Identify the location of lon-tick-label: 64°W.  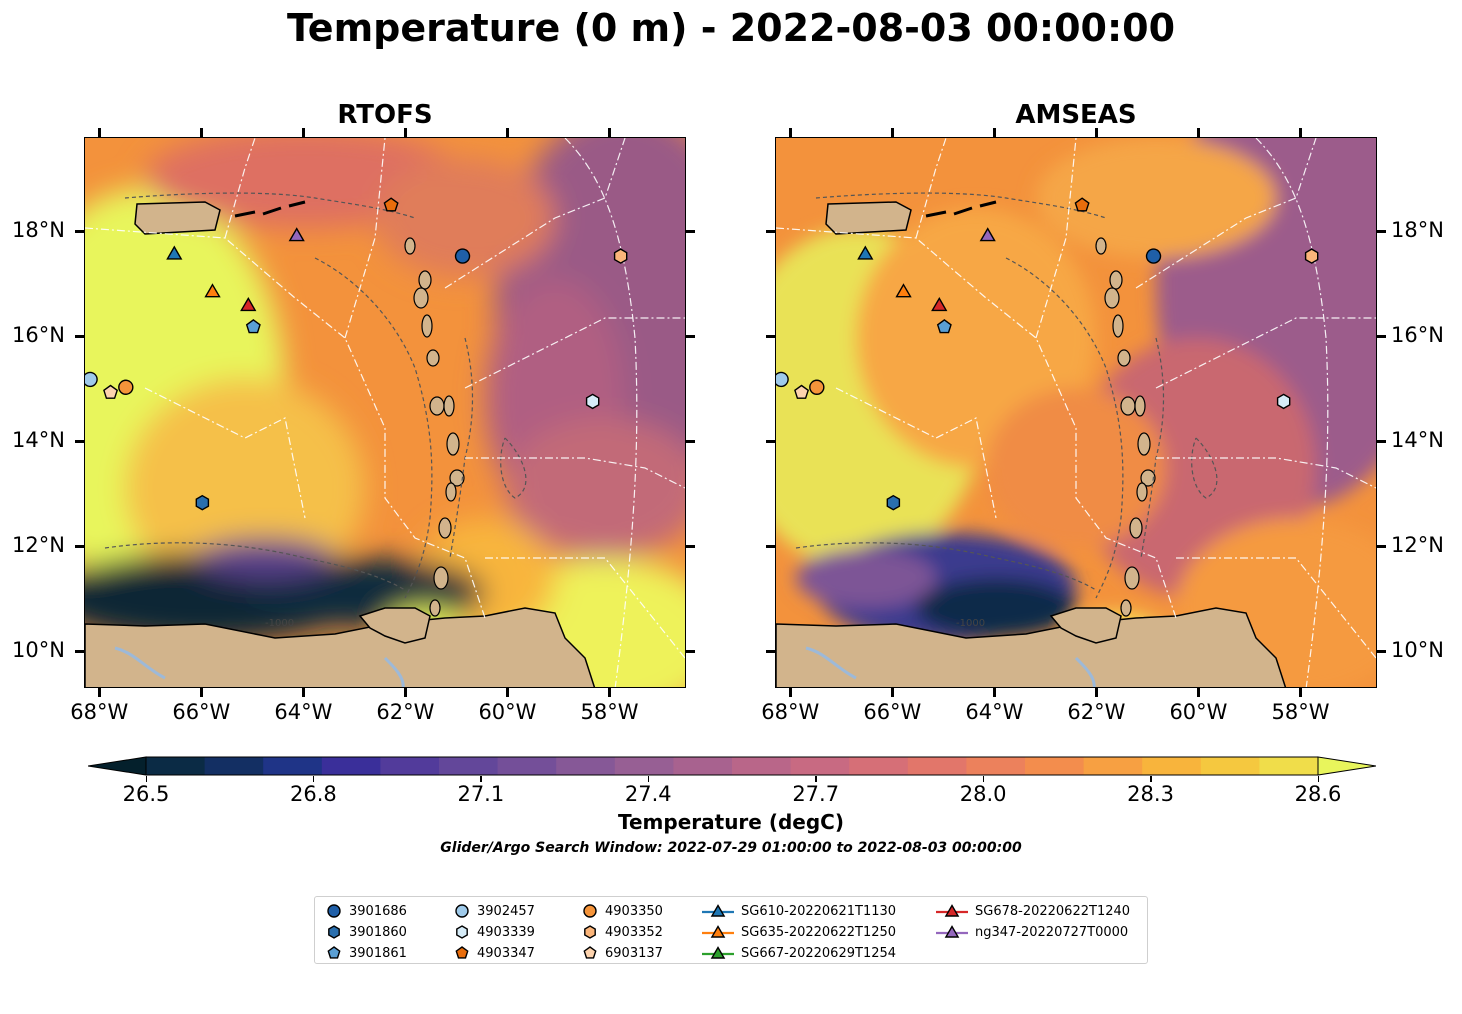
(994, 712).